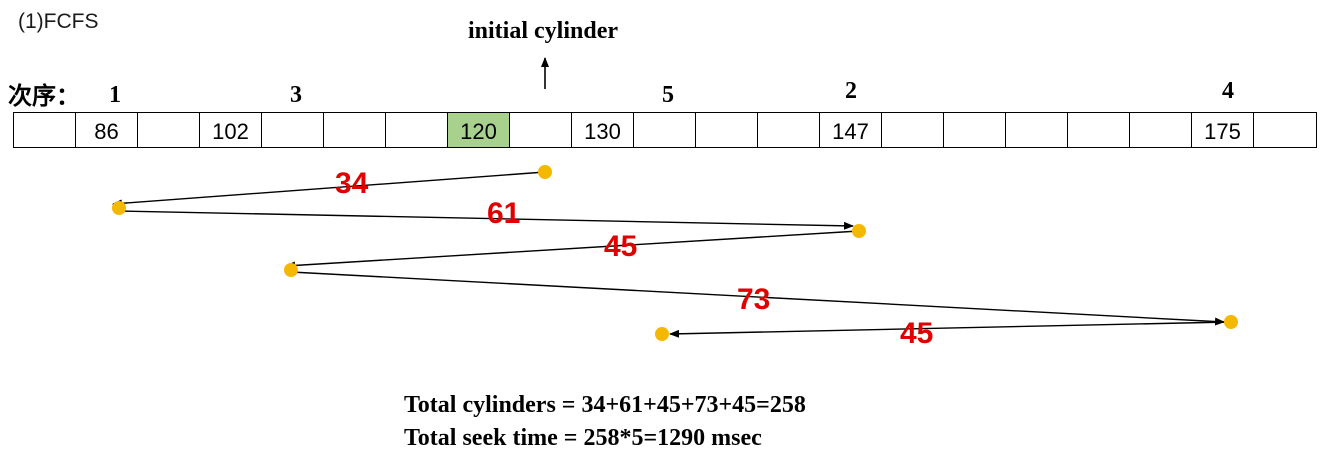 This screenshot has width=1336, height=470. I want to click on cylinder-cell: 175, so click(1223, 130).